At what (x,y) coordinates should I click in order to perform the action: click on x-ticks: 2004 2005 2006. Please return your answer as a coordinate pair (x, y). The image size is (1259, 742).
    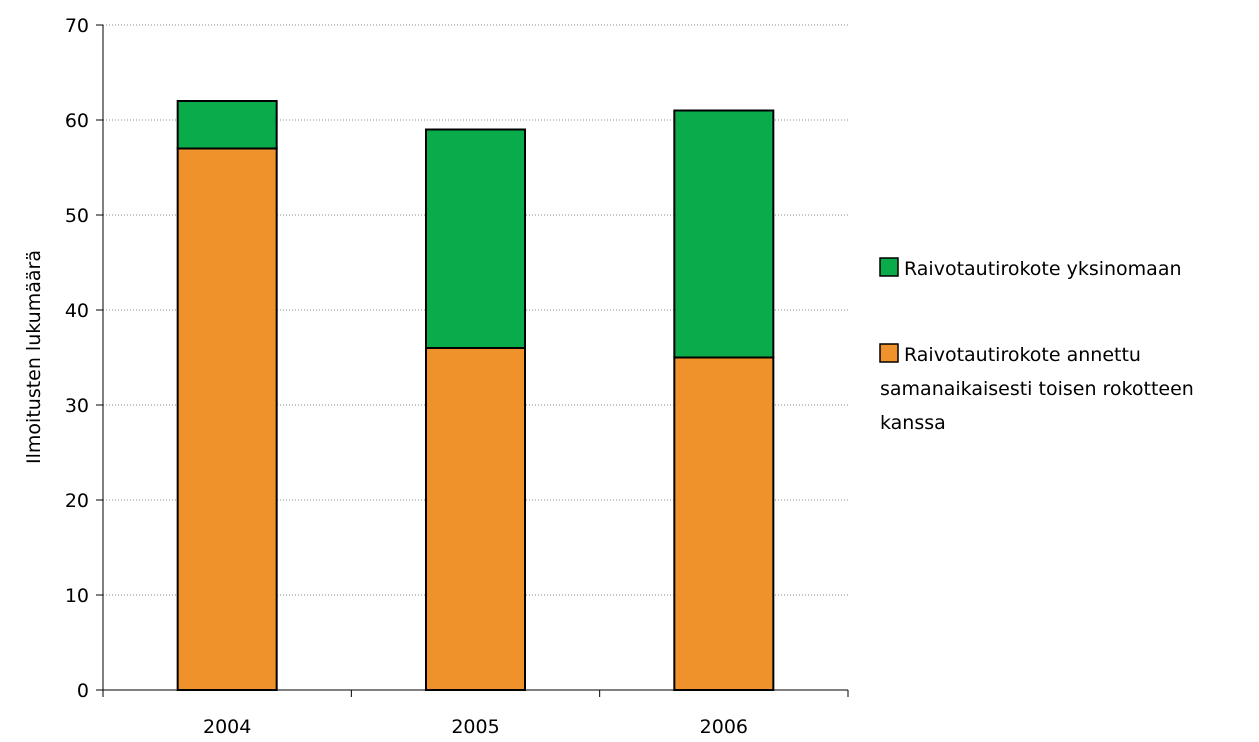
    Looking at the image, I should click on (475, 714).